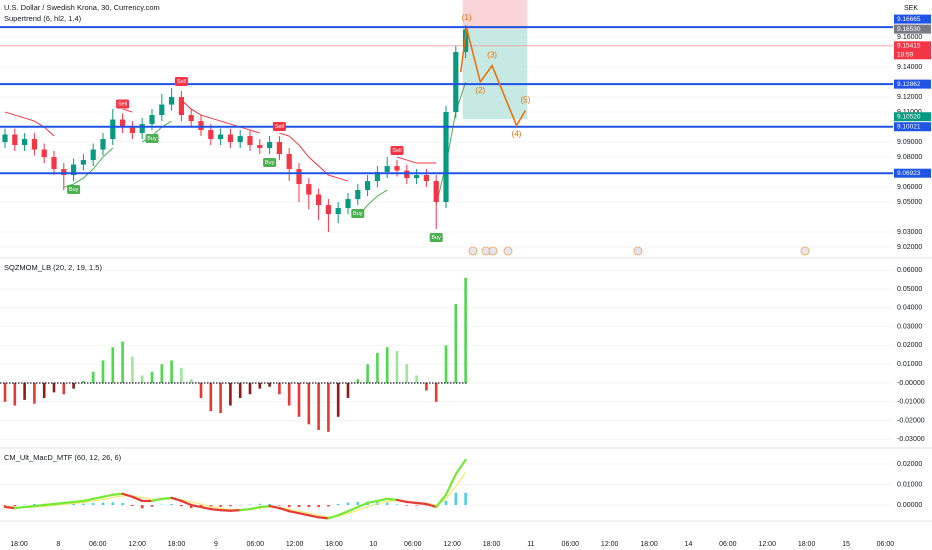 The image size is (932, 550). Describe the element at coordinates (122, 105) in the screenshot. I see `signal-label: Sell` at that location.